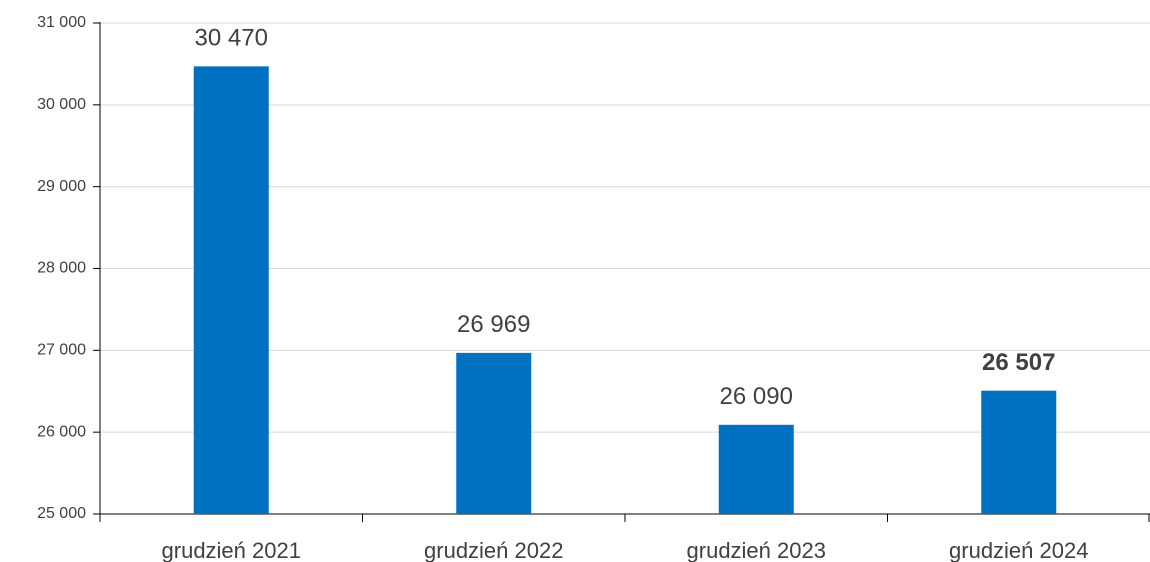 This screenshot has width=1150, height=562. I want to click on y-tick-label: 27 000, so click(61, 350).